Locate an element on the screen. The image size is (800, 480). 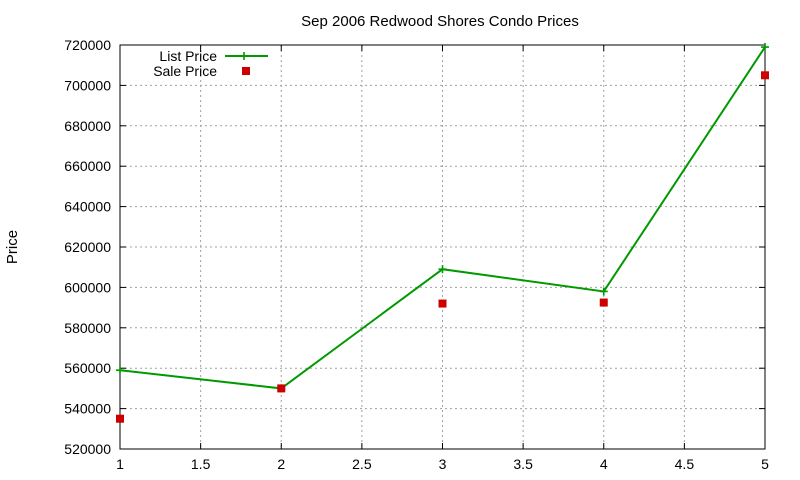
x-tick-label: 3 is located at coordinates (443, 464).